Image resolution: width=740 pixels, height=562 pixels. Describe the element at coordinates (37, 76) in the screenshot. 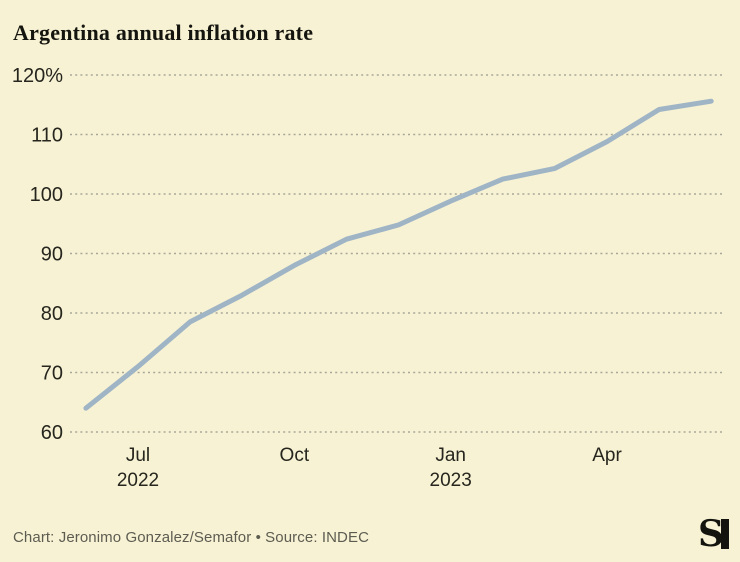

I see `y-tick-label: 120%` at that location.